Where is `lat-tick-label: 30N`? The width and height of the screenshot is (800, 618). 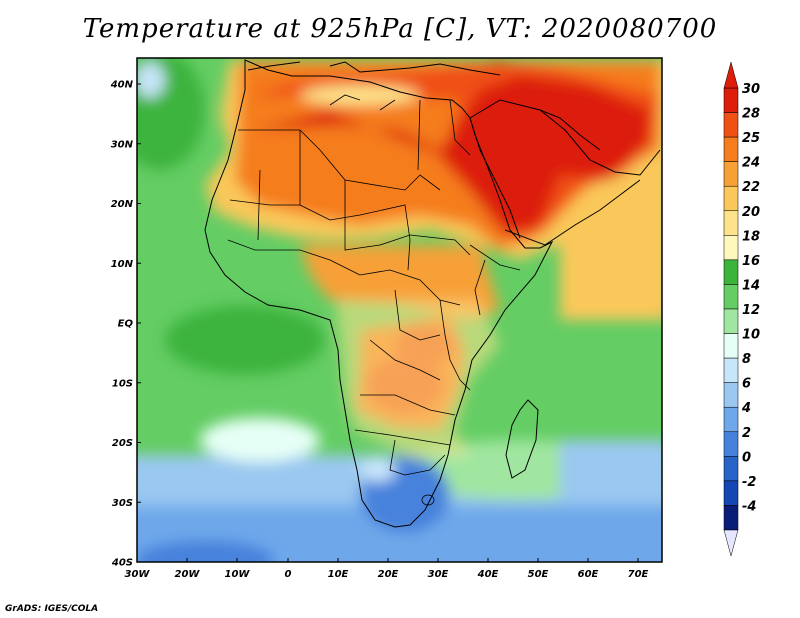
lat-tick-label: 30N is located at coordinates (122, 144).